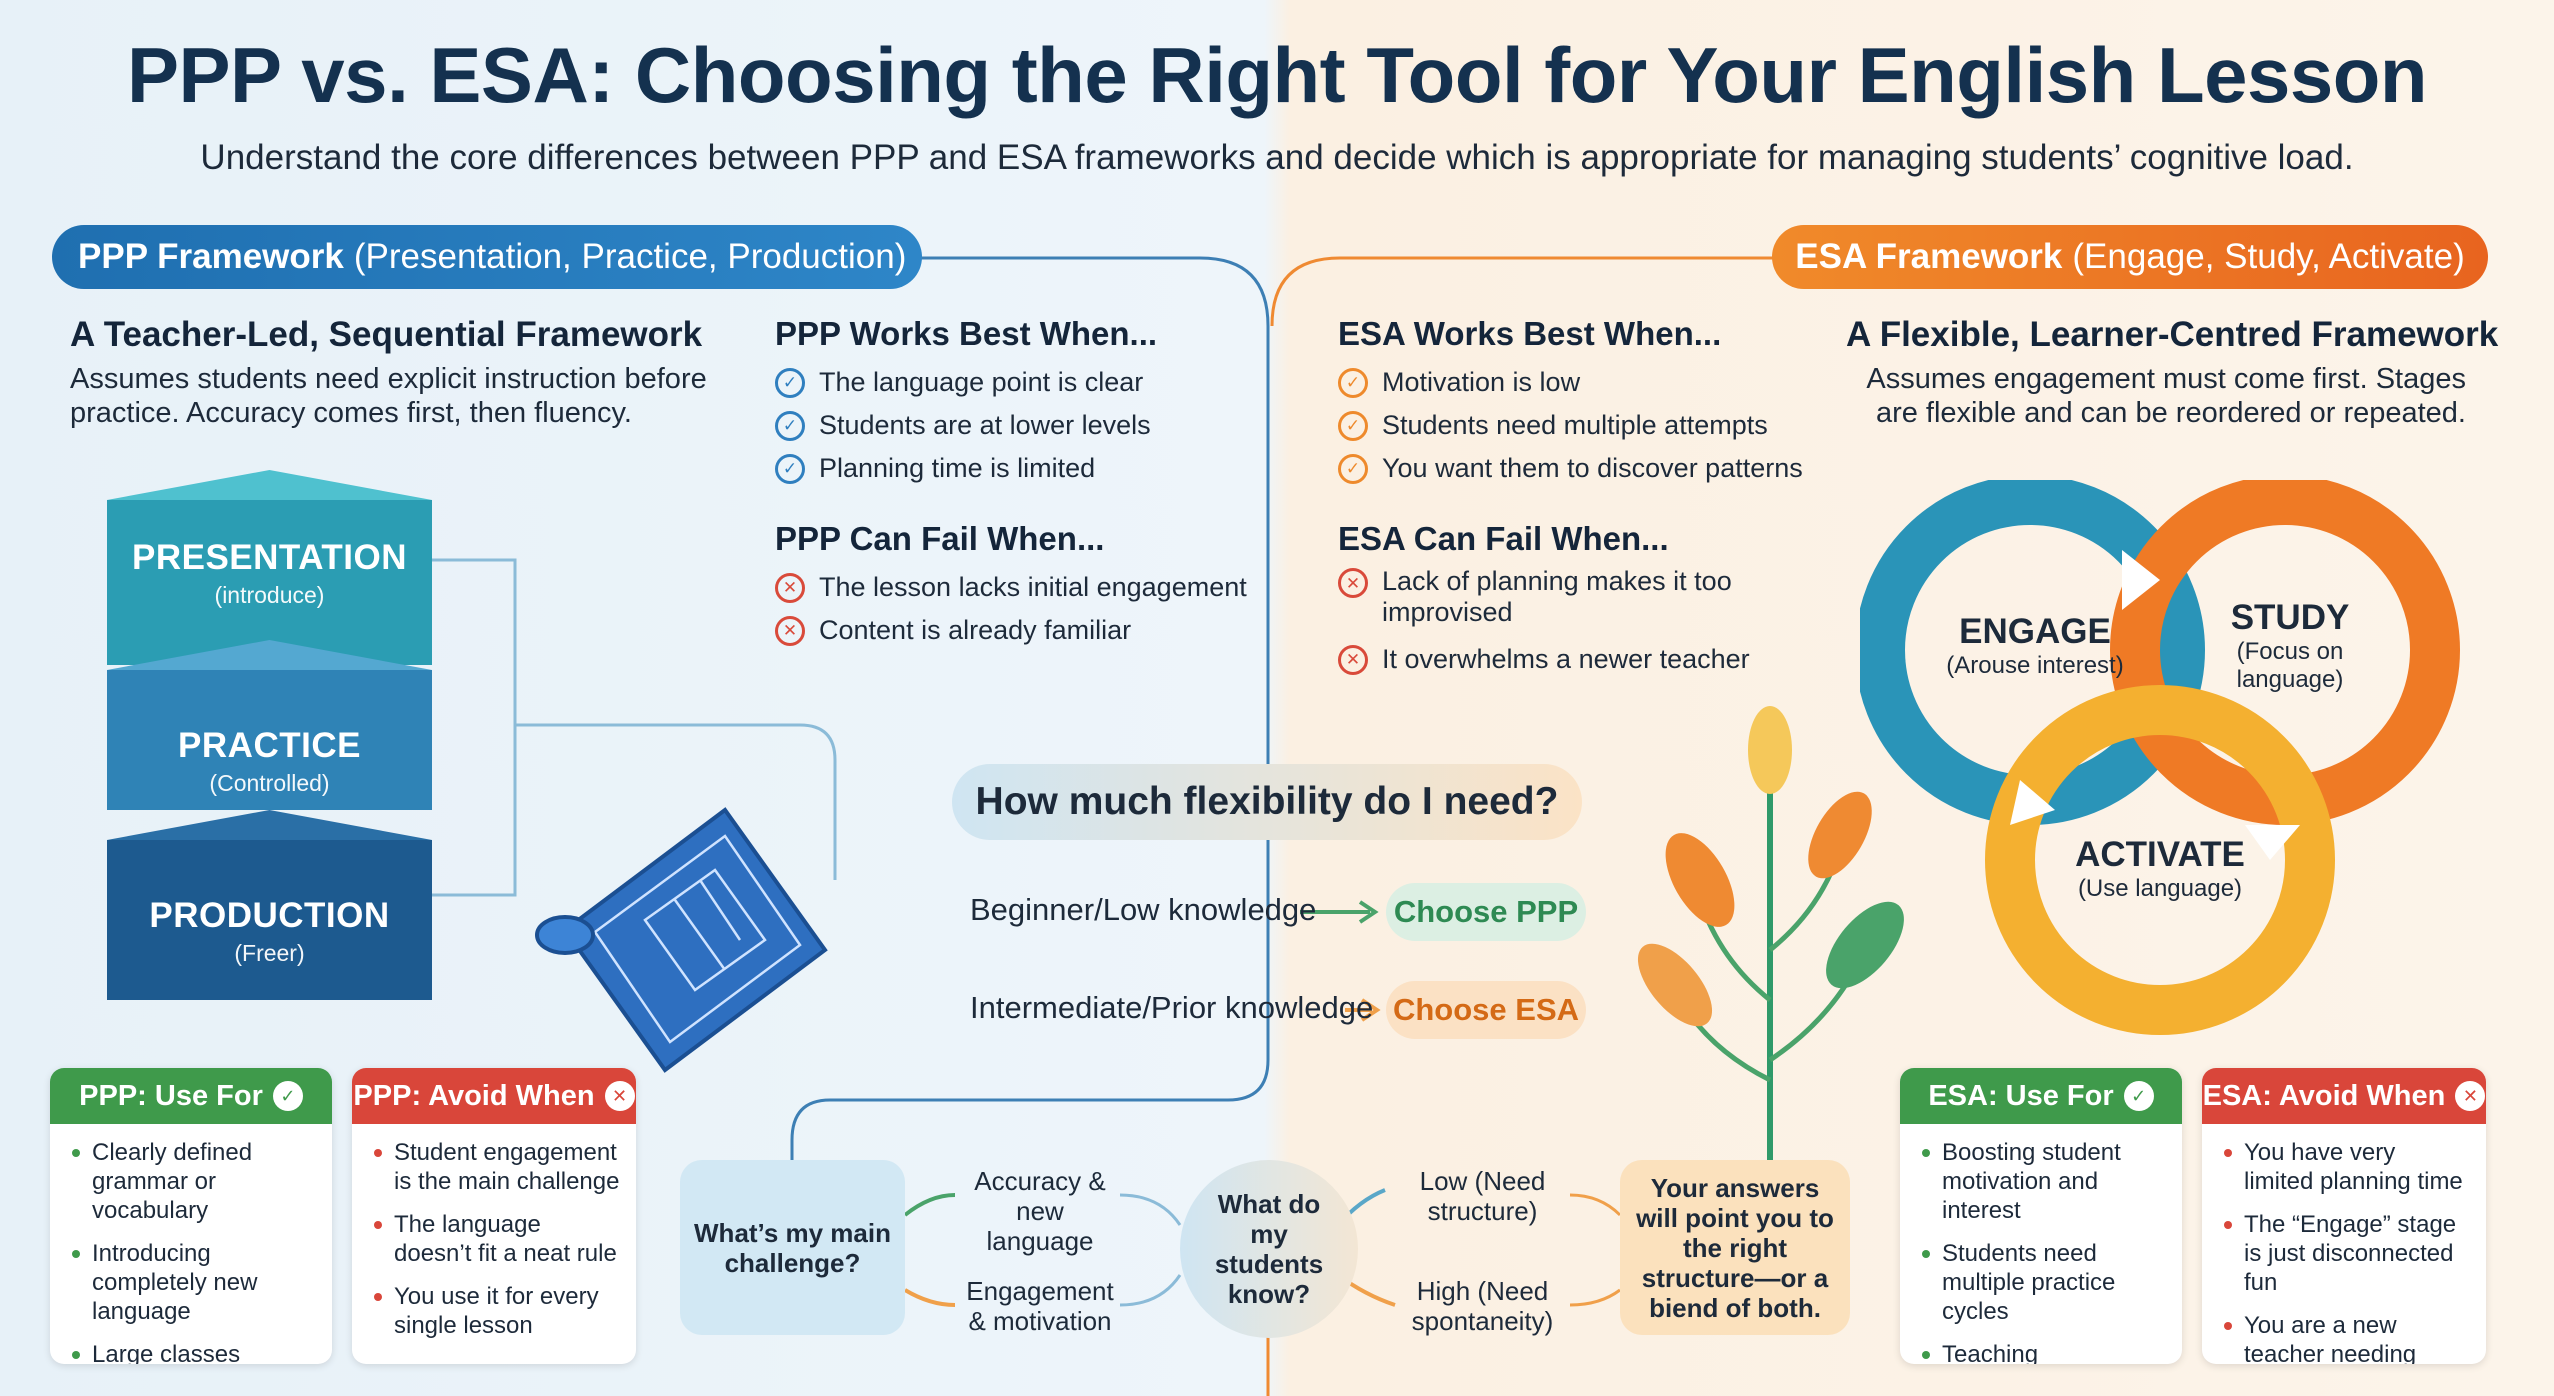 The width and height of the screenshot is (2554, 1396). Describe the element at coordinates (194, 1282) in the screenshot. I see `list-item: Introducing completely new language` at that location.